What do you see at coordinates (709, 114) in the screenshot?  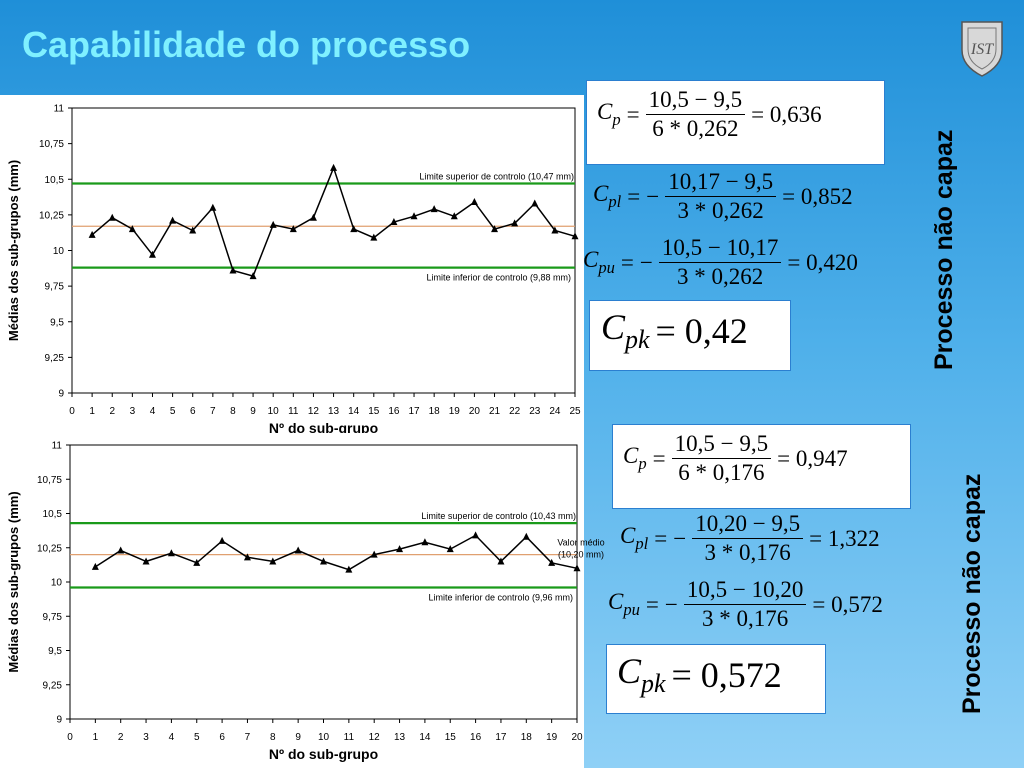 I see `cp-formula-top: Cp = 10,5 − 9,5 6 * 0,262 = 0,636` at bounding box center [709, 114].